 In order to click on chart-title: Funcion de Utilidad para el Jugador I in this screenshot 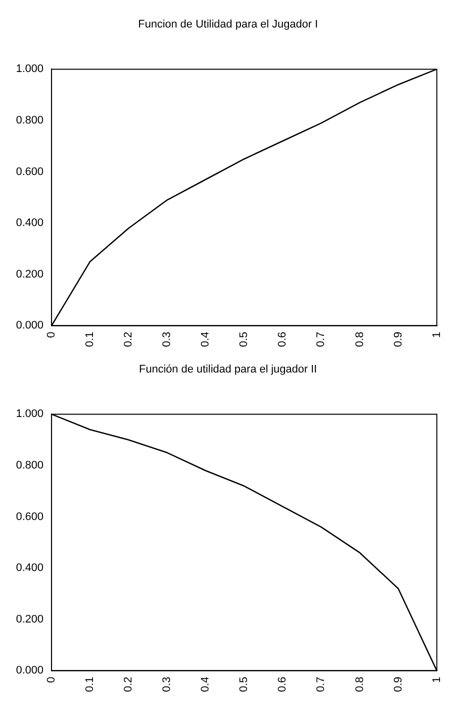, I will do `click(228, 24)`.